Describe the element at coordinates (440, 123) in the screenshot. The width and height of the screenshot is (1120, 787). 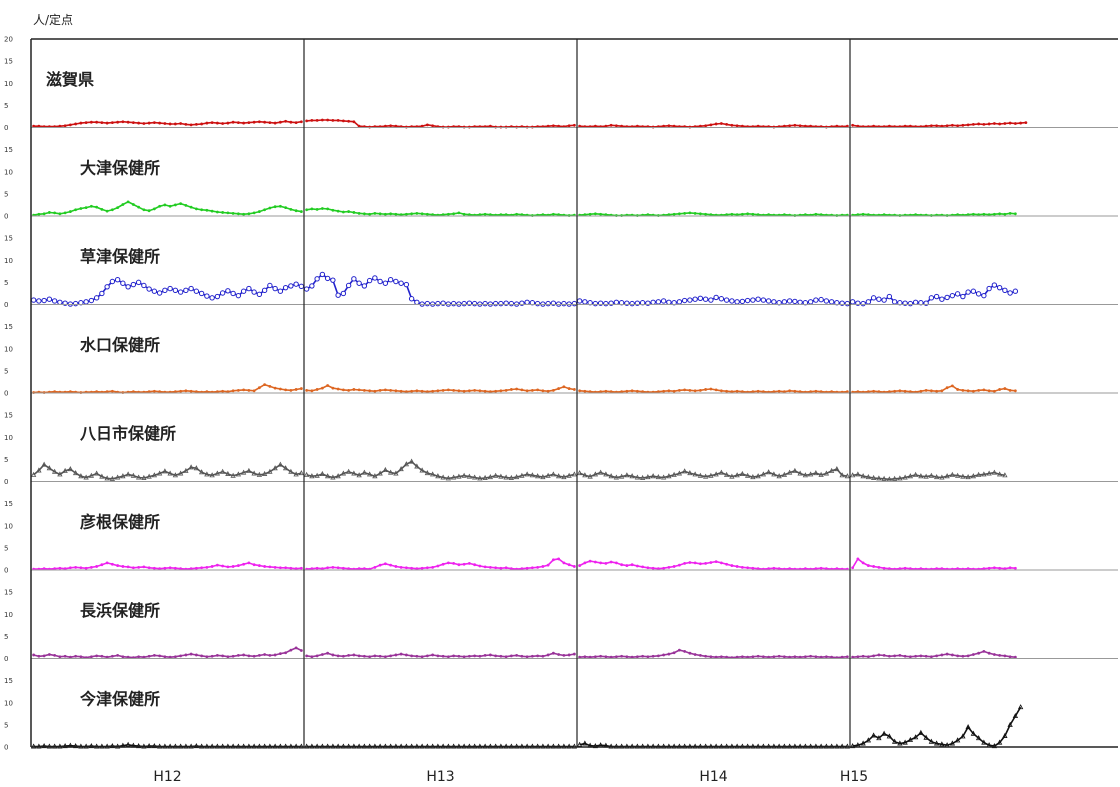
I see `series-line-1-H13` at that location.